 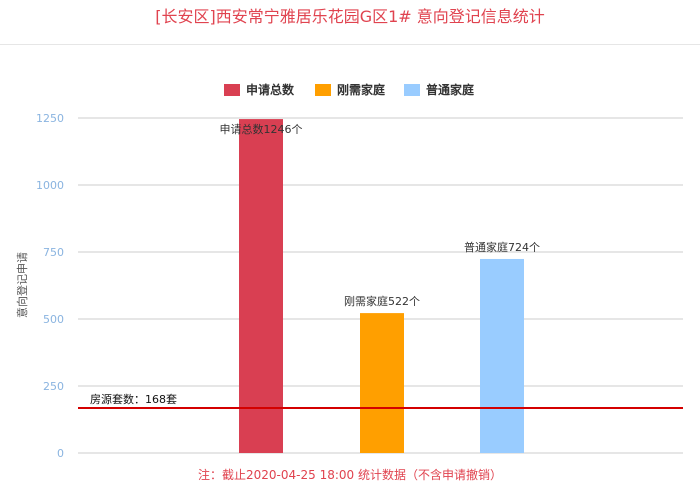 What do you see at coordinates (22, 285) in the screenshot?
I see `y-axis-label: 意向登记申请` at bounding box center [22, 285].